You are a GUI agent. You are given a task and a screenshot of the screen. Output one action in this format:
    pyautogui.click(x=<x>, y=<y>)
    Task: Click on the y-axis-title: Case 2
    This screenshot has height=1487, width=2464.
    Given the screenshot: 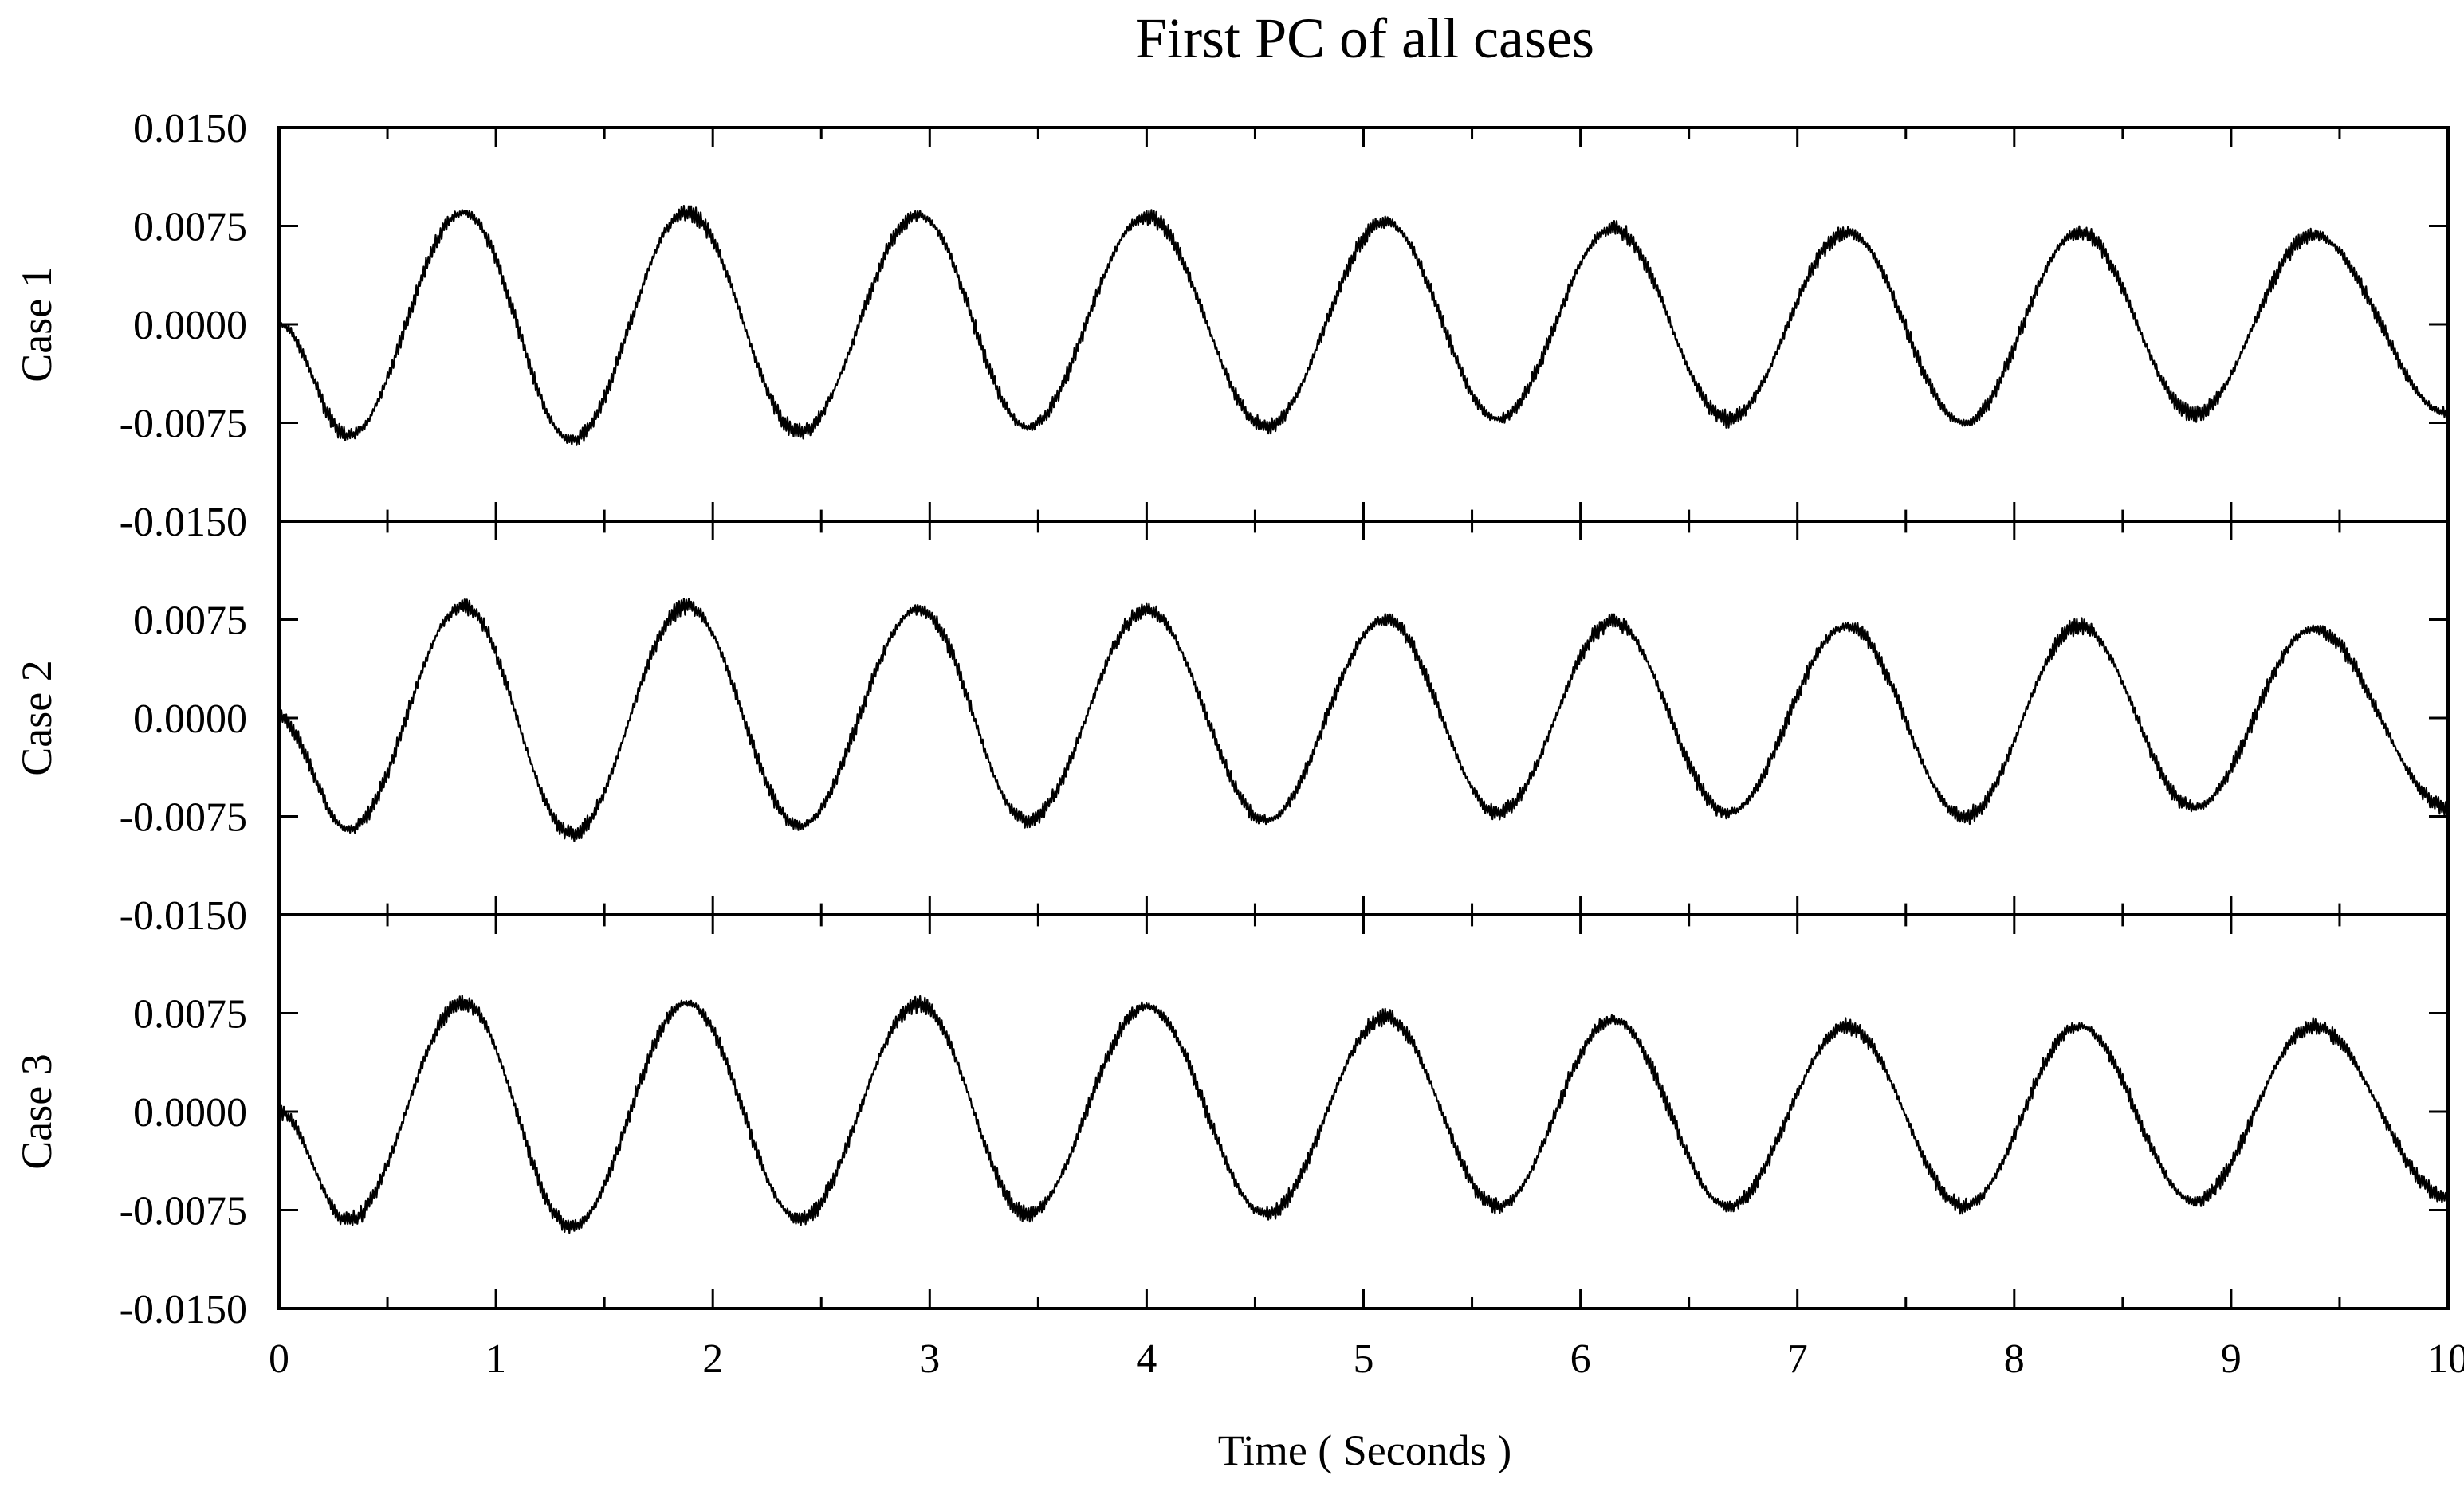 What is the action you would take?
    pyautogui.click(x=37, y=717)
    